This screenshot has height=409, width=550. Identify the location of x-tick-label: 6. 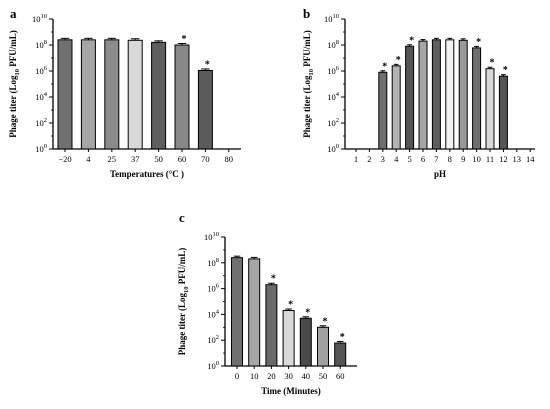
(423, 159).